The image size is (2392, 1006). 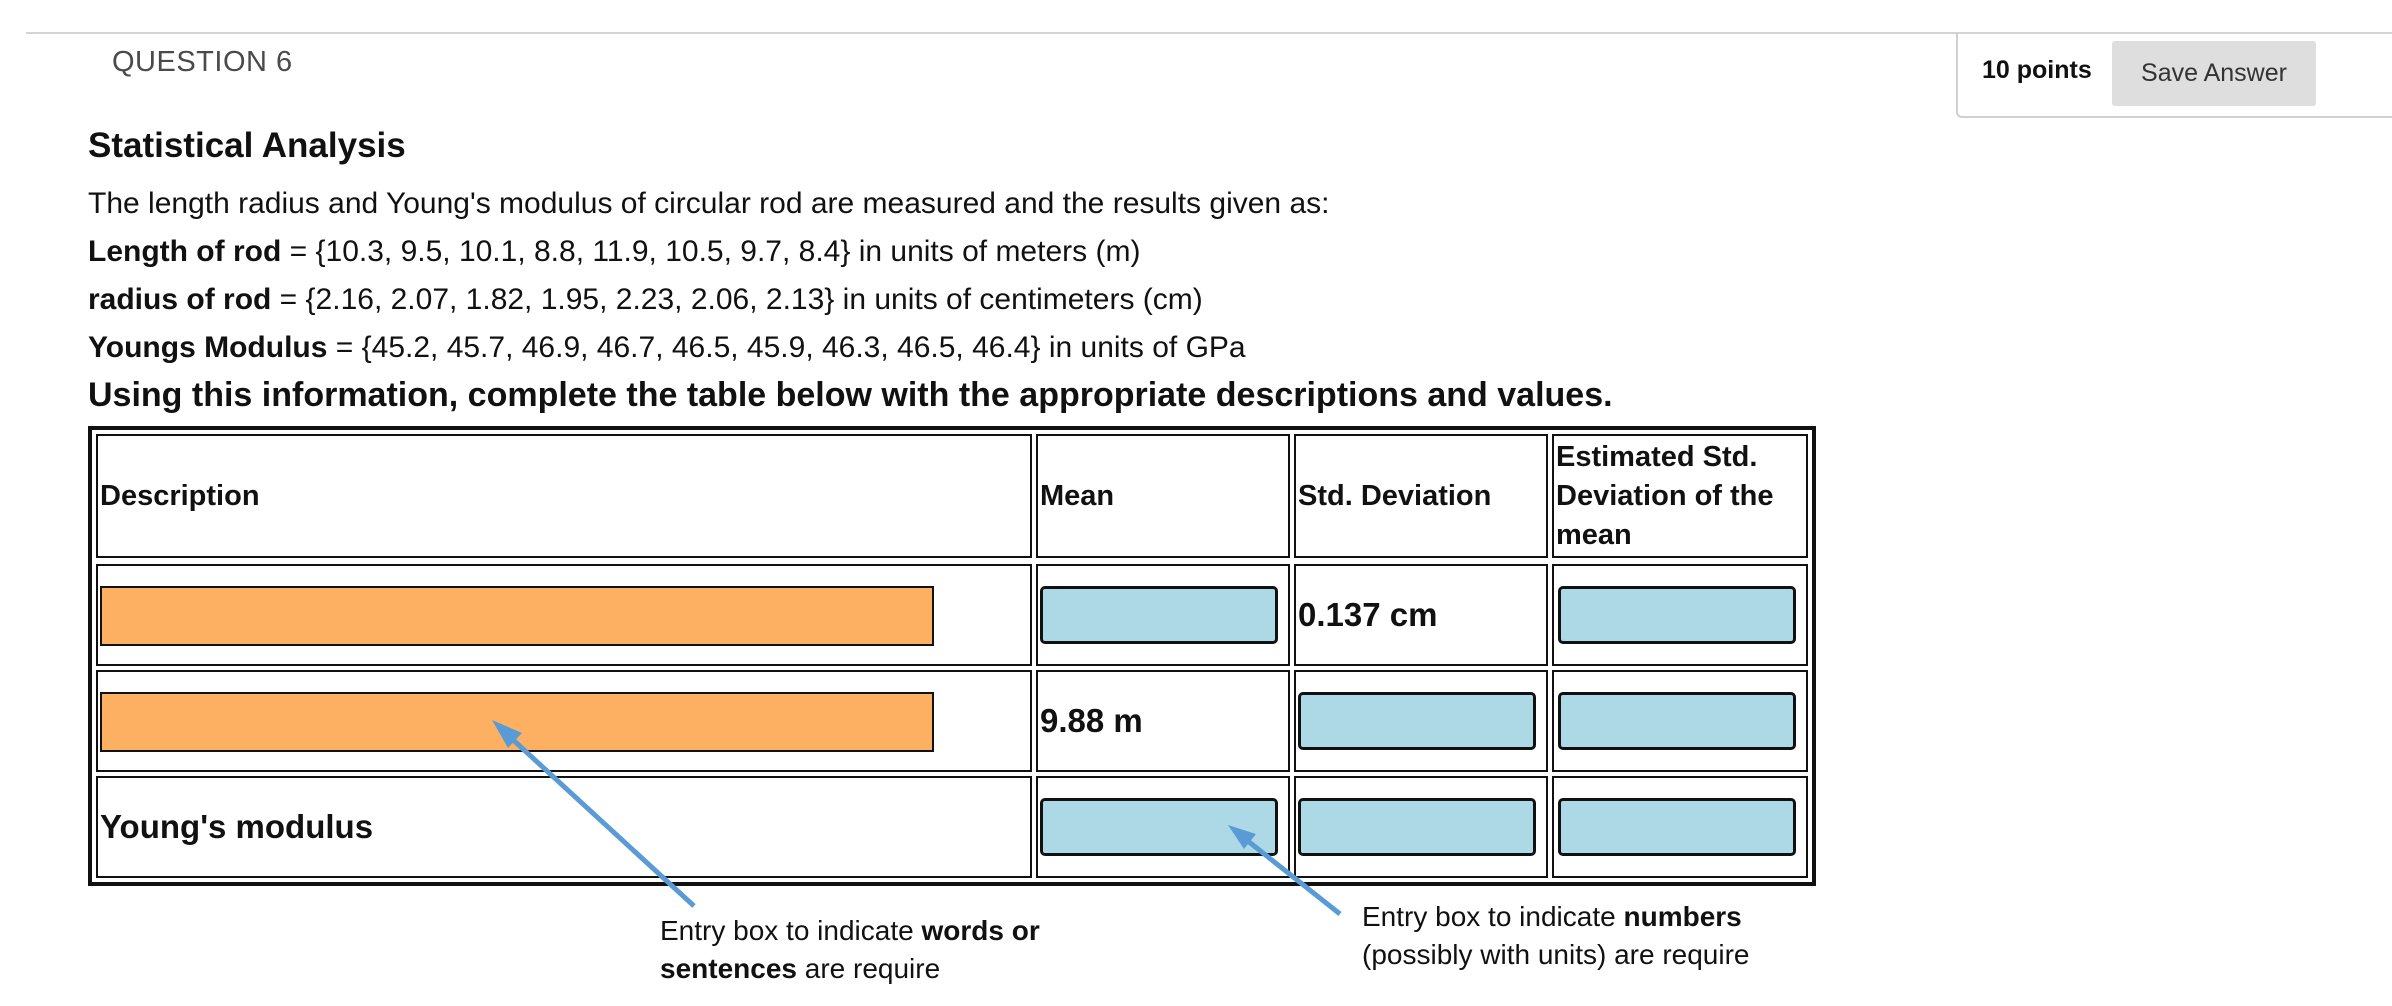 I want to click on row3-sem-cell, so click(x=1680, y=827).